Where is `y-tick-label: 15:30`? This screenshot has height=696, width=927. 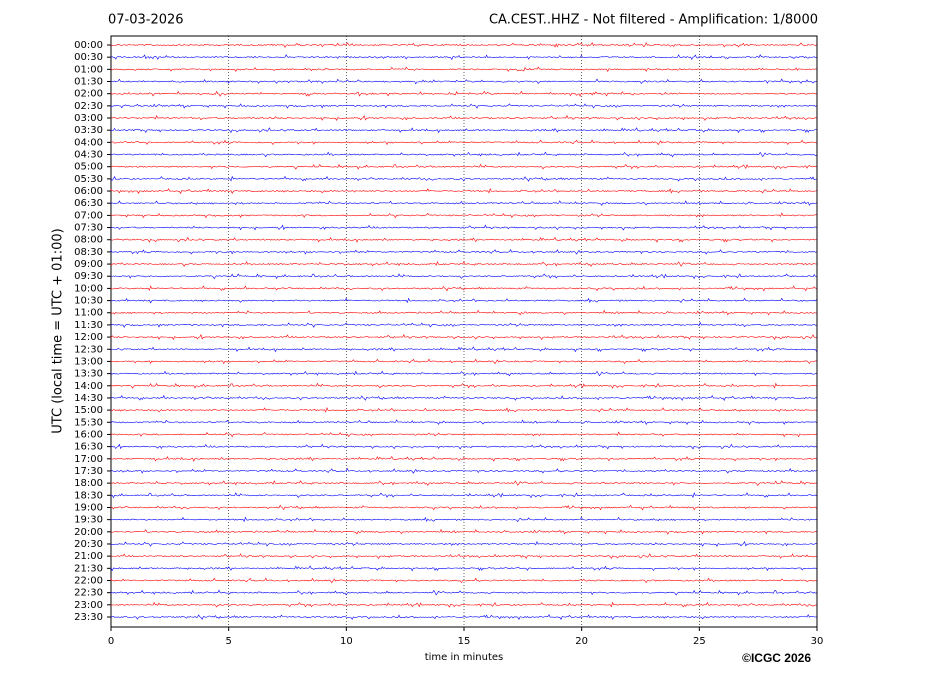 y-tick-label: 15:30 is located at coordinates (88, 422).